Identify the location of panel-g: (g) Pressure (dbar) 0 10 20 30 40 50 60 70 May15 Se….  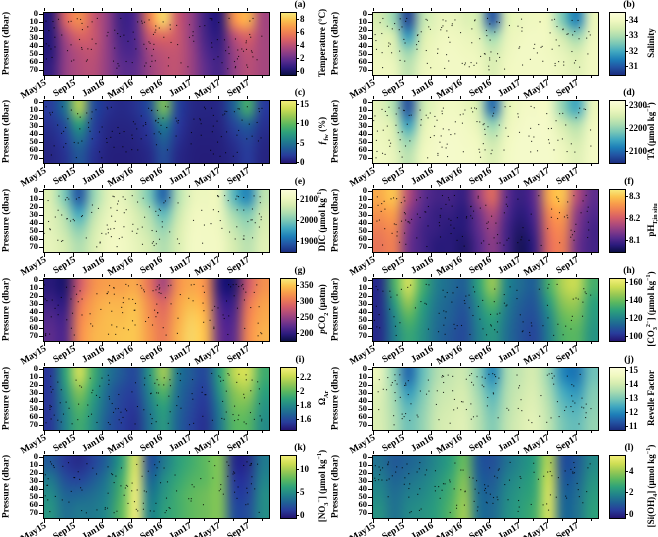
(165, 316).